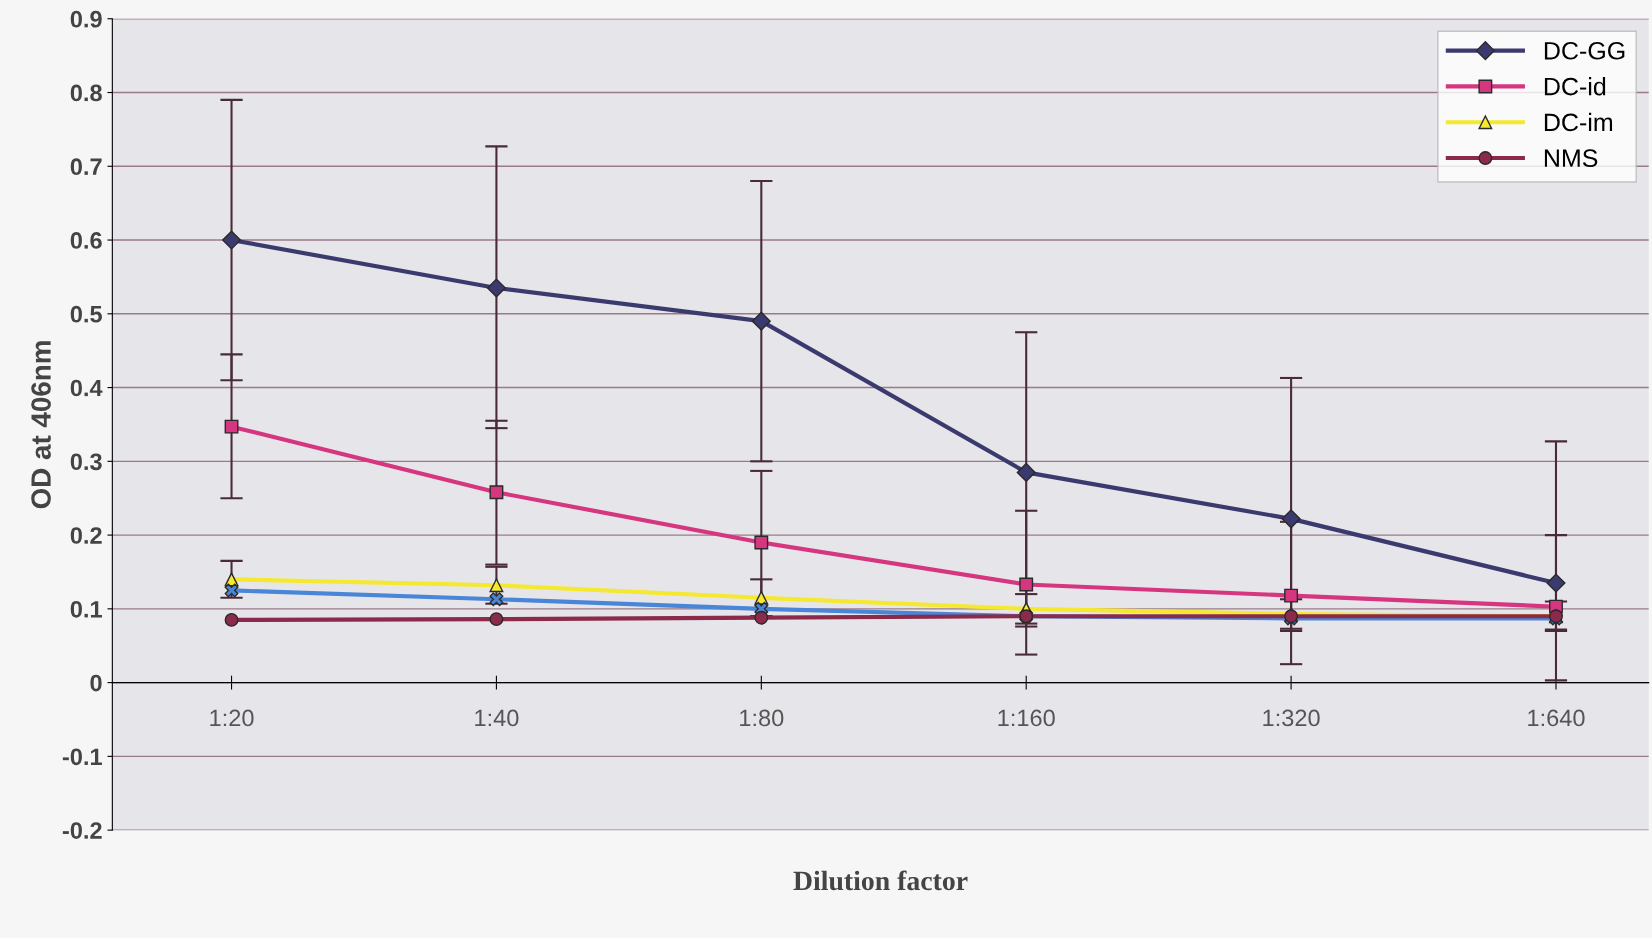 The height and width of the screenshot is (938, 1652). What do you see at coordinates (1578, 122) in the screenshot?
I see `legend-label: DC-im` at bounding box center [1578, 122].